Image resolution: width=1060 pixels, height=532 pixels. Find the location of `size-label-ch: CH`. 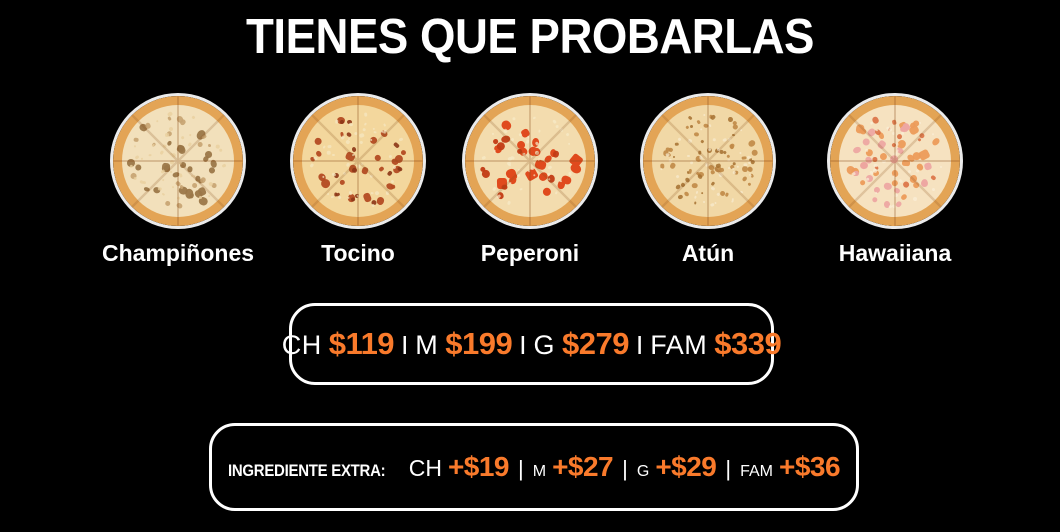

size-label-ch: CH is located at coordinates (301, 345).